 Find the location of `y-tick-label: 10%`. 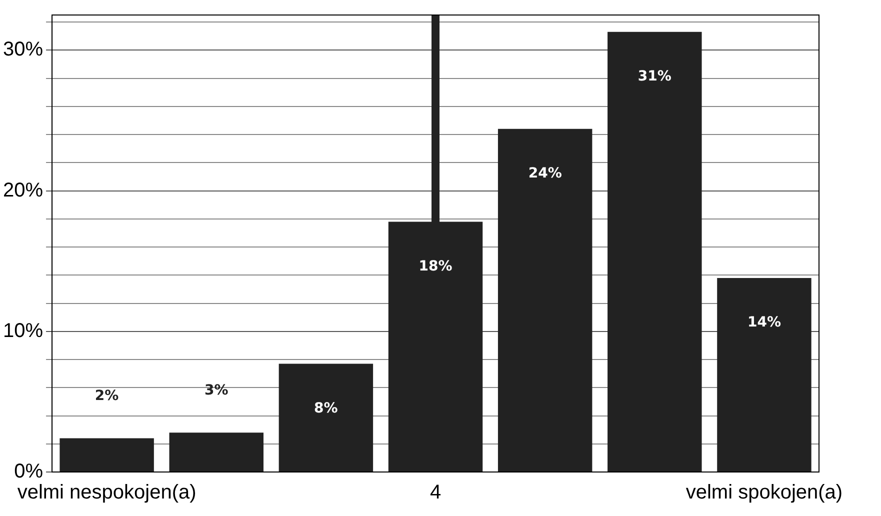

y-tick-label: 10% is located at coordinates (23, 331).